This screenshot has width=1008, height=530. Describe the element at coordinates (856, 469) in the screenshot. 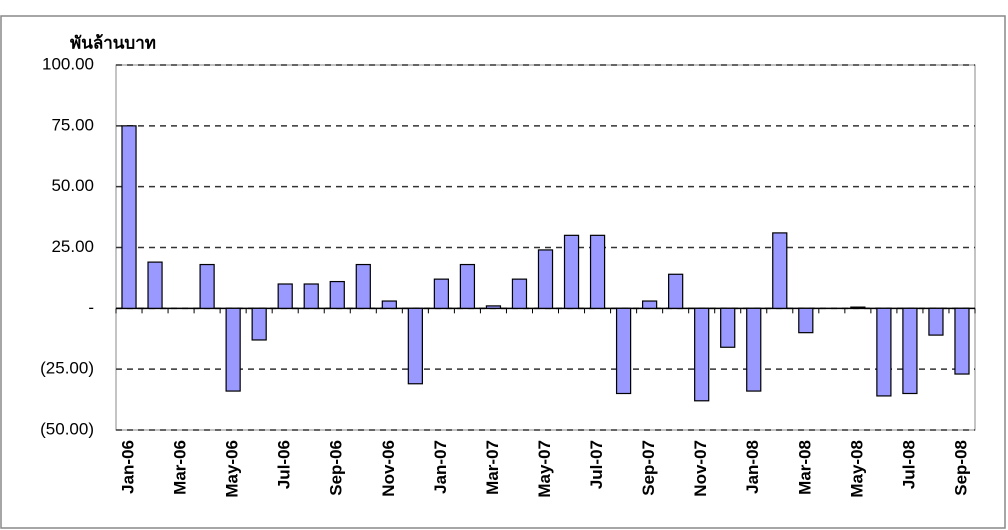

I see `x-tick-label: May-08` at that location.